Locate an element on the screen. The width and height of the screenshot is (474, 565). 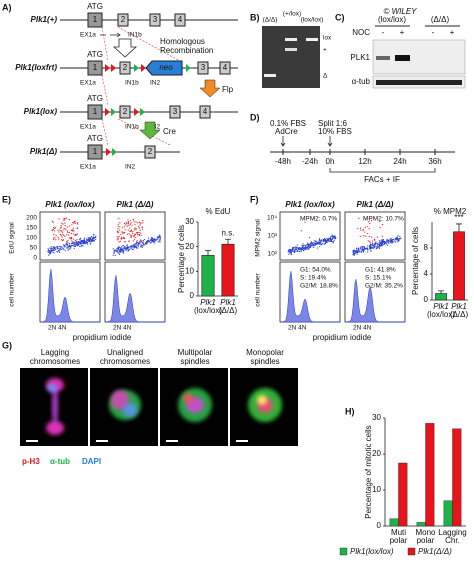
error-bar is located at coordinates (459, 227).